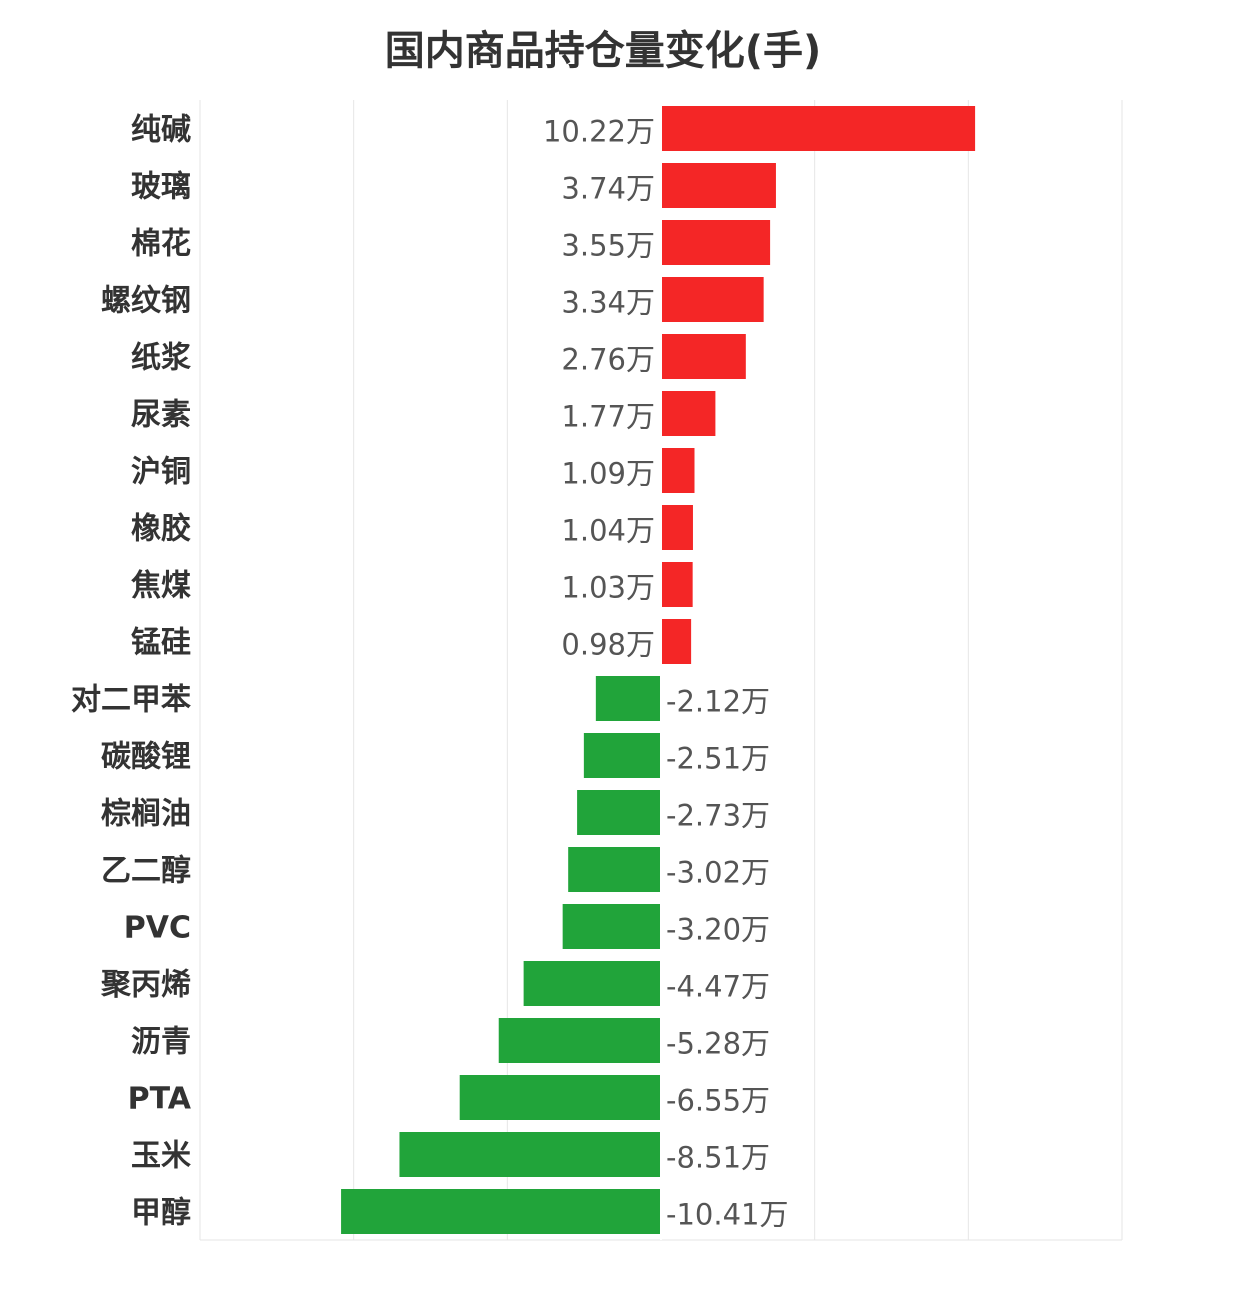 This screenshot has height=1300, width=1246. I want to click on data-label: -8.51万, so click(718, 1158).